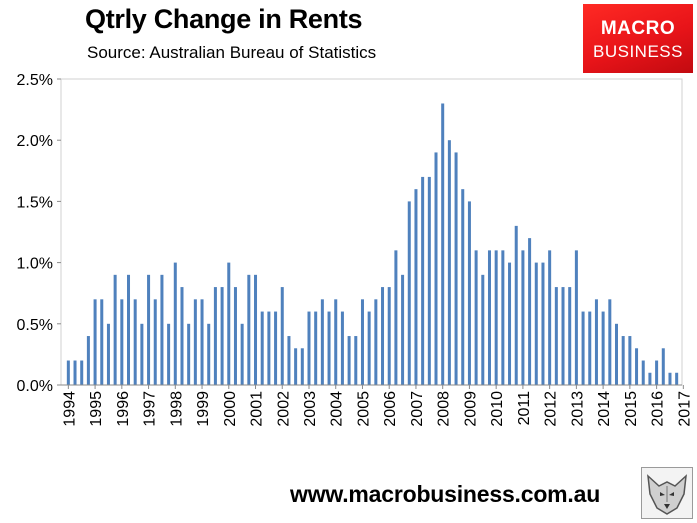 Image resolution: width=697 pixels, height=523 pixels. What do you see at coordinates (123, 409) in the screenshot?
I see `x-tick-label: 1996` at bounding box center [123, 409].